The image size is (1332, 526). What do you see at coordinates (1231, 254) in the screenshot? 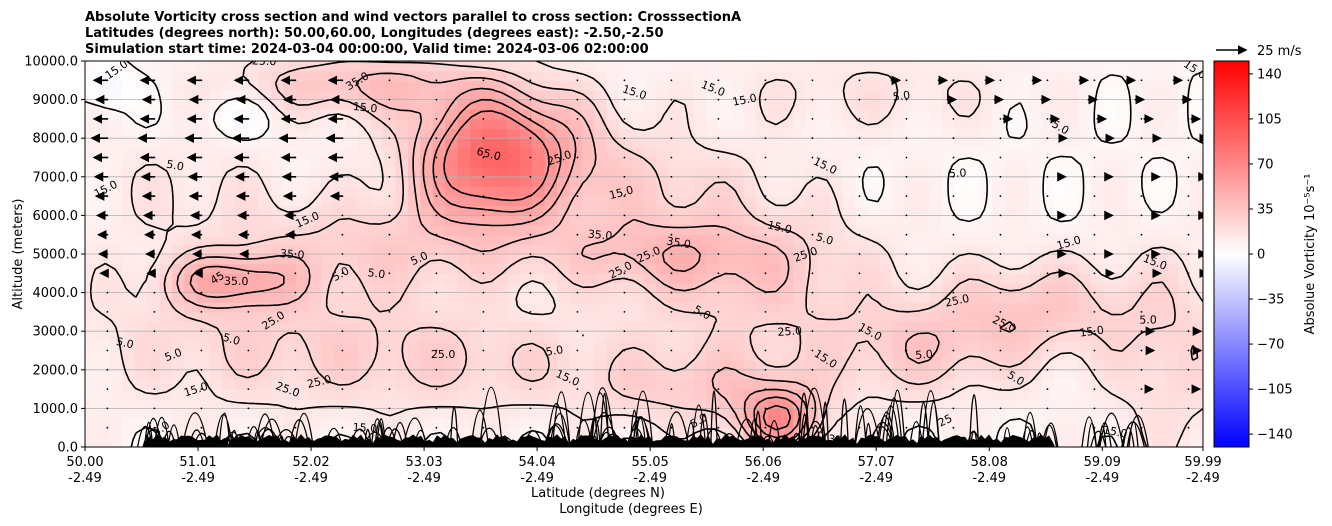
I see `colorbar-gradient` at bounding box center [1231, 254].